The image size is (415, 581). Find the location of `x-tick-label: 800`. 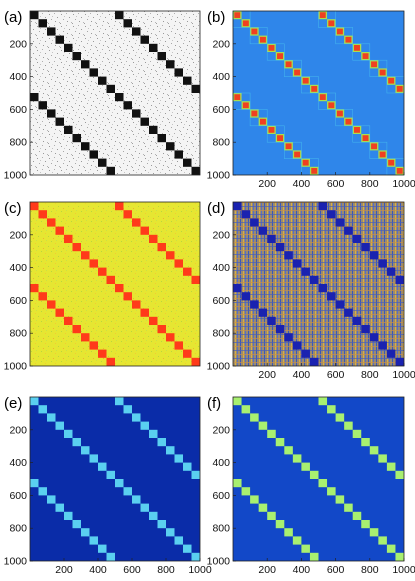

x-tick-label: 800 is located at coordinates (370, 570).